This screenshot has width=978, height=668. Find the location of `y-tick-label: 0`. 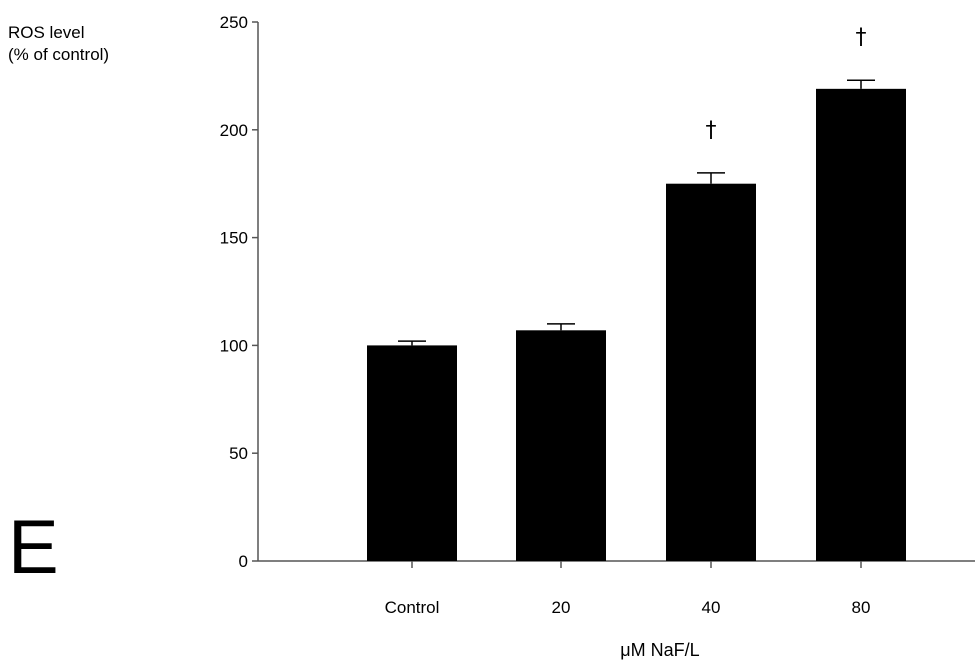

y-tick-label: 0 is located at coordinates (243, 561).